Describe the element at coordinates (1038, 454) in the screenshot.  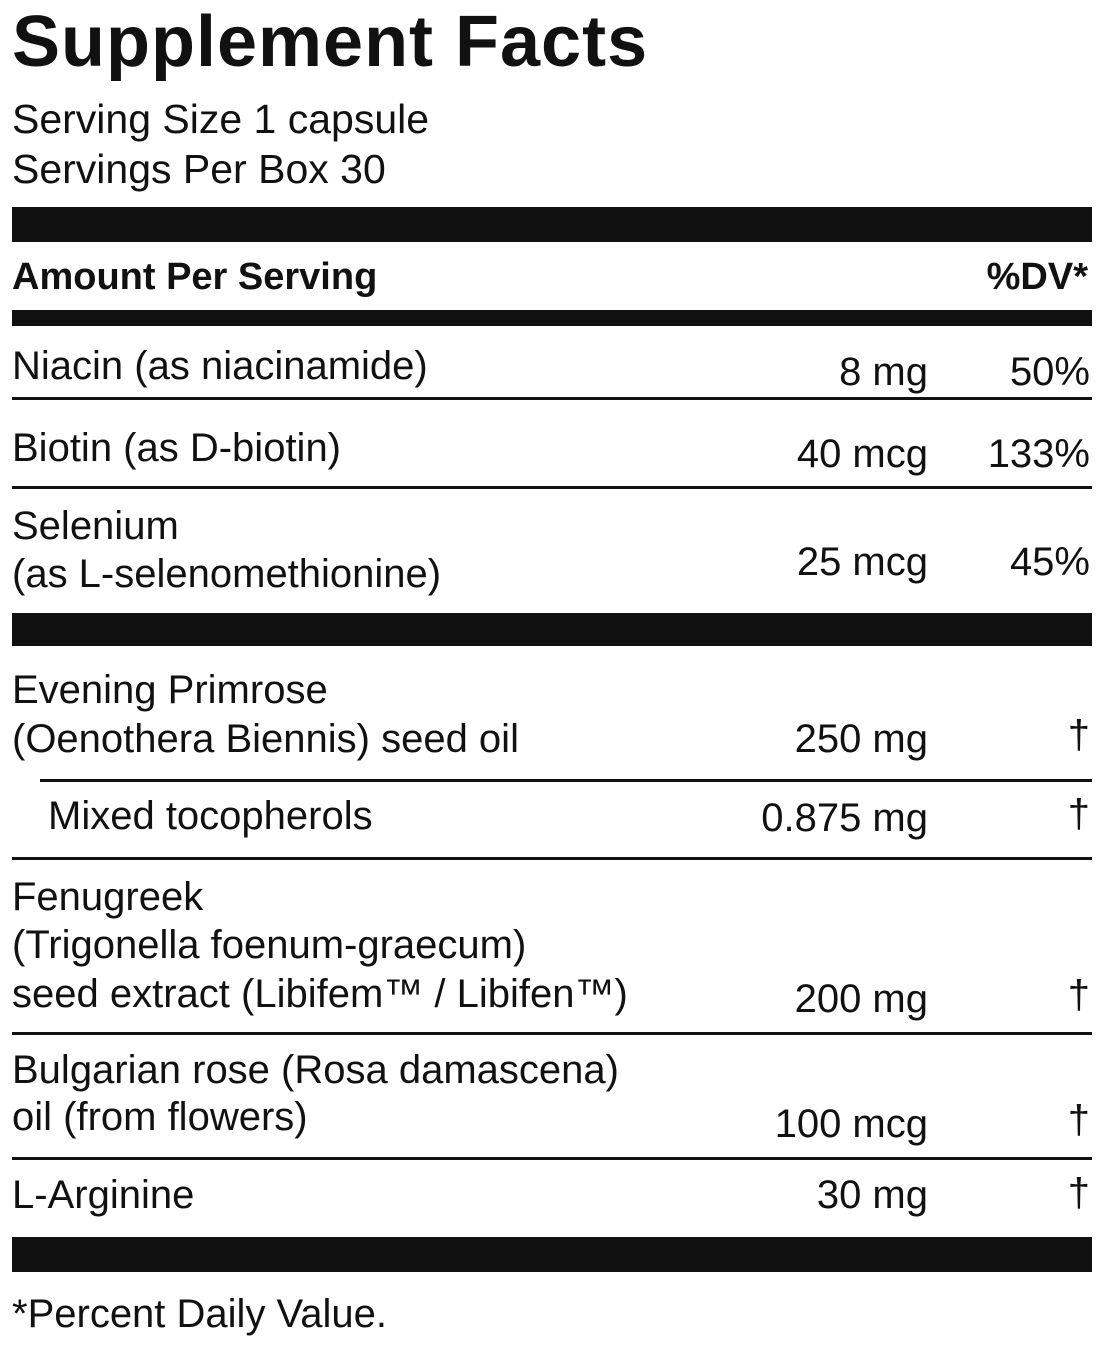
I see `nutrient-dv: 133%` at that location.